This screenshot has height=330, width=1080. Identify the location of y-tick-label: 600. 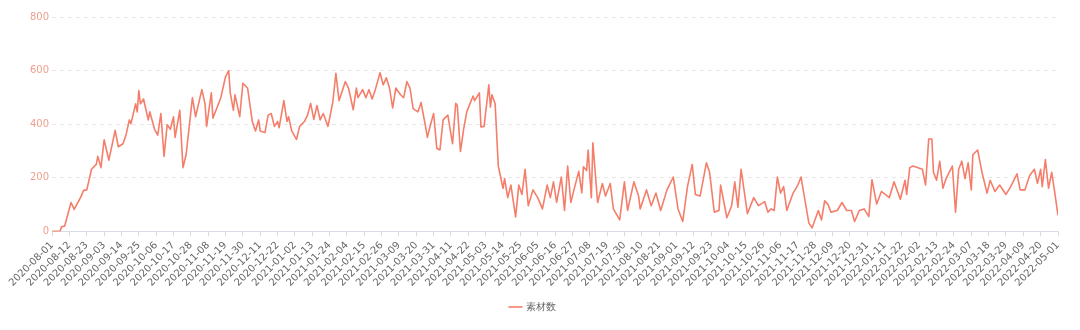
(40, 70).